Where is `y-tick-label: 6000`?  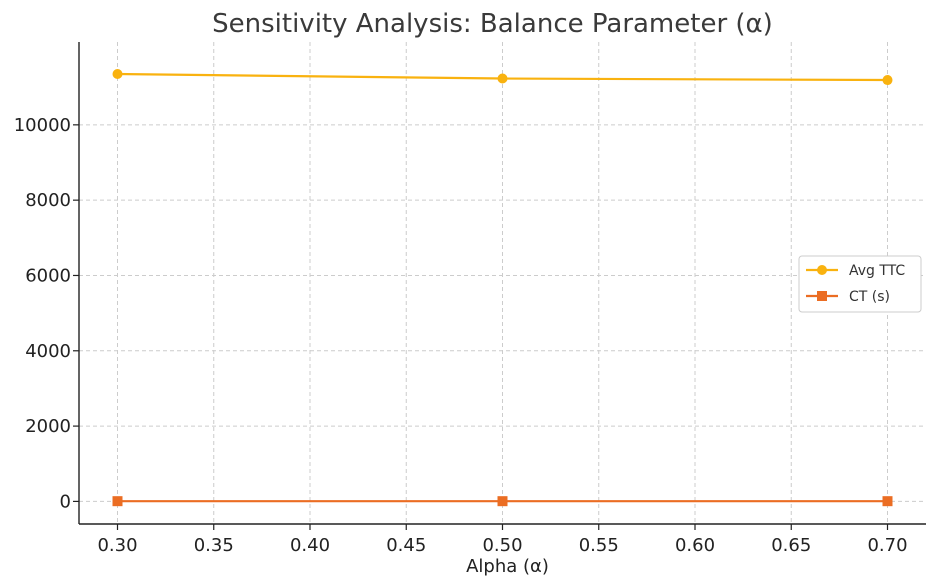 y-tick-label: 6000 is located at coordinates (48, 275).